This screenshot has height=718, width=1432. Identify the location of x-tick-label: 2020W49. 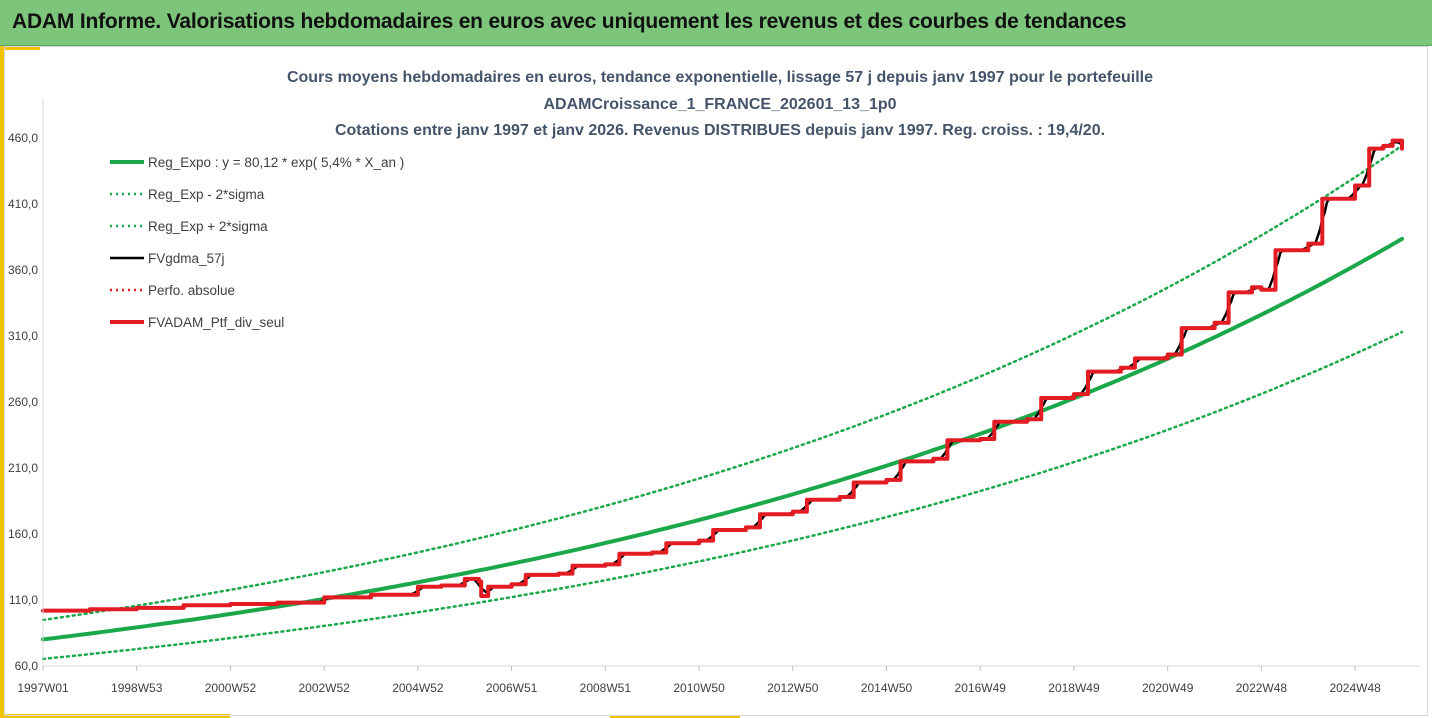
(1168, 688).